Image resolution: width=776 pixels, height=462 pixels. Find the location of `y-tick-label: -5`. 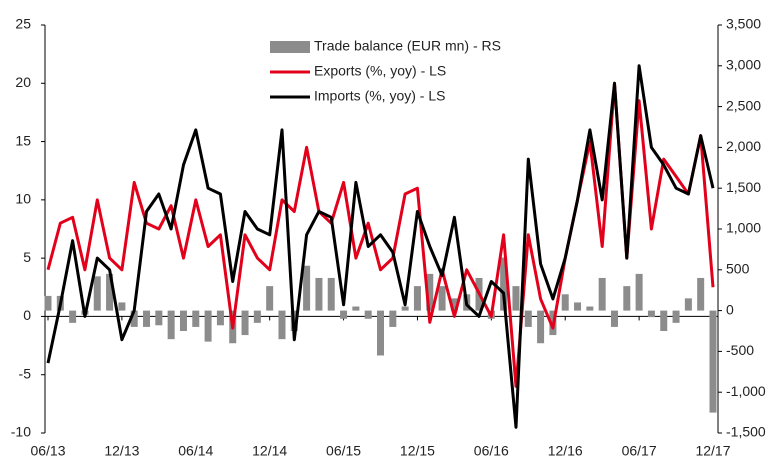

y-tick-label: -5 is located at coordinates (25, 373).